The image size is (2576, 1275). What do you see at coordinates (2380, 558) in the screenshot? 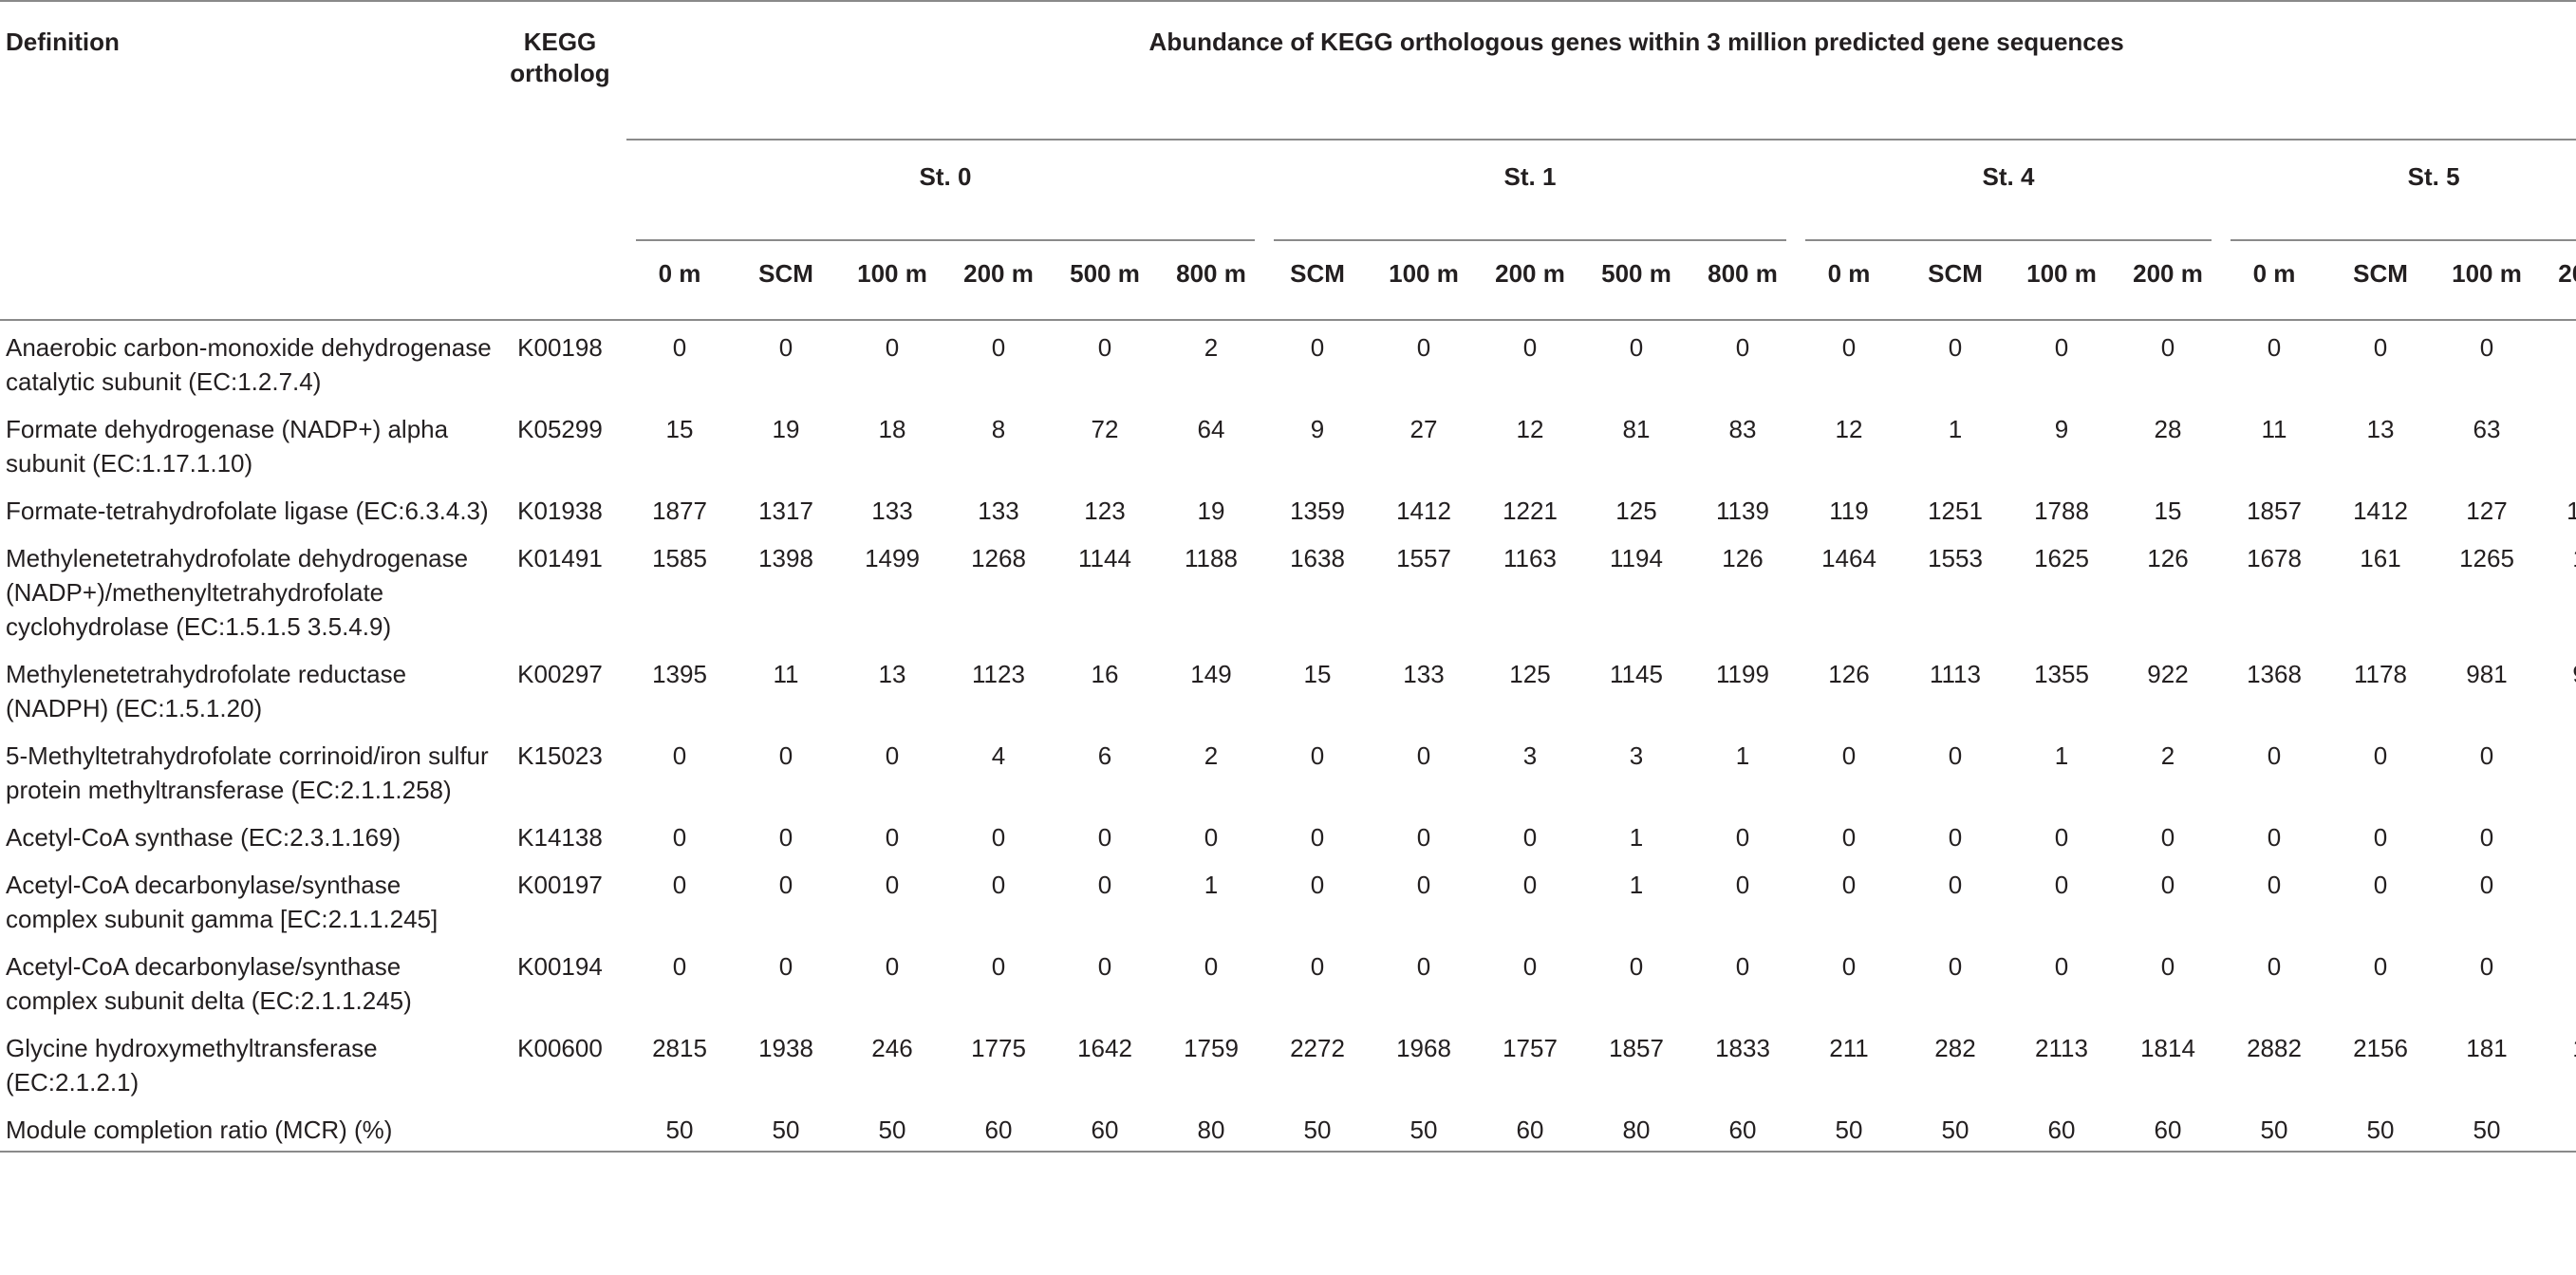
I see `abundance-cell: 161` at bounding box center [2380, 558].